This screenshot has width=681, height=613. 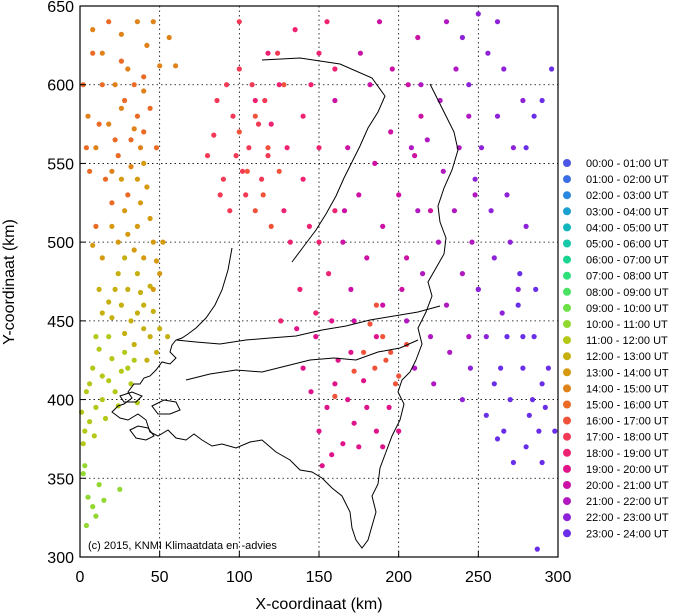 I want to click on legend-label: 07:00 - 08:00 UT, so click(x=627, y=277).